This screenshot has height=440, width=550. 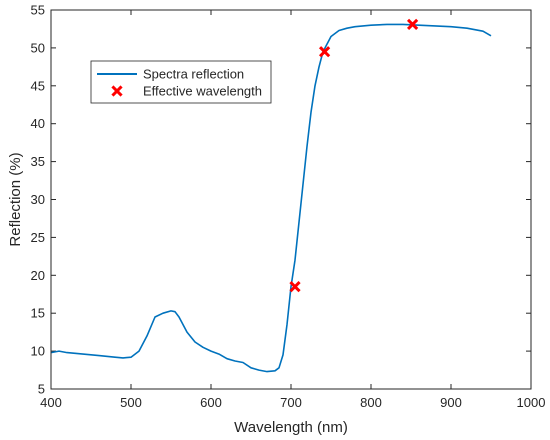 I want to click on y-tick-label: 5, so click(x=41, y=389).